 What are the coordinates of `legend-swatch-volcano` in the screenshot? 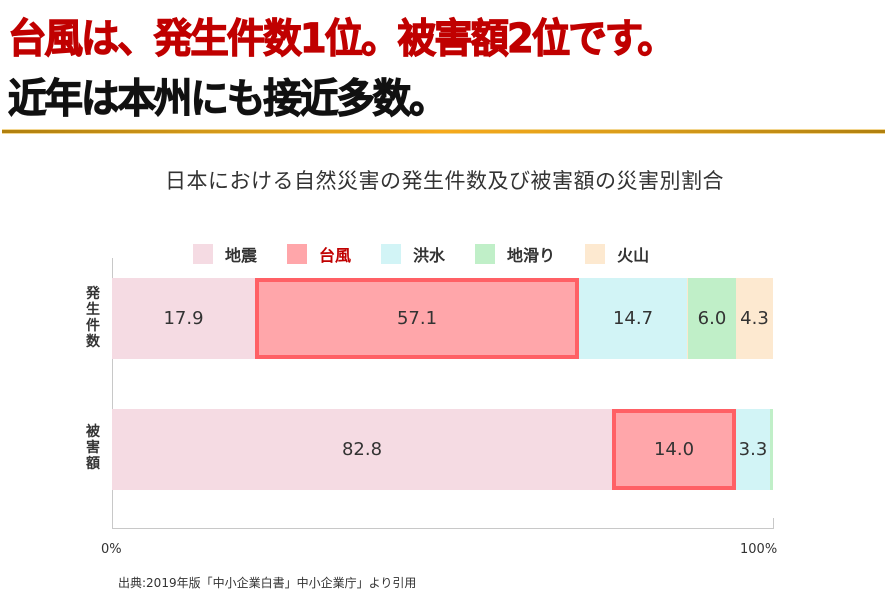 It's located at (595, 254).